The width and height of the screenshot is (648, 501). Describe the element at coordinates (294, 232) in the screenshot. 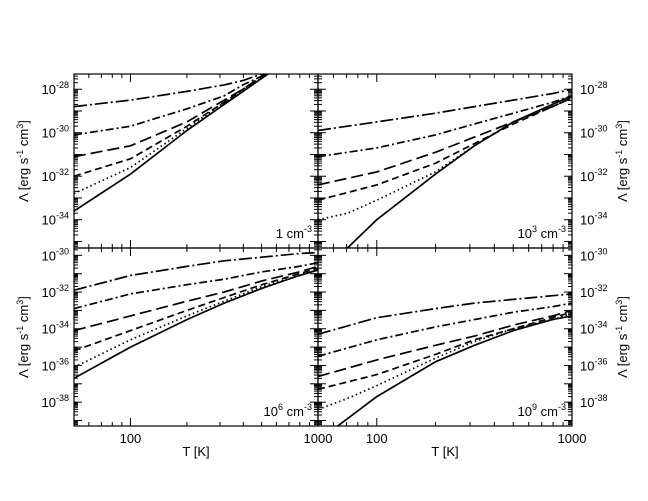

I see `density-label: 1 cm-3` at that location.